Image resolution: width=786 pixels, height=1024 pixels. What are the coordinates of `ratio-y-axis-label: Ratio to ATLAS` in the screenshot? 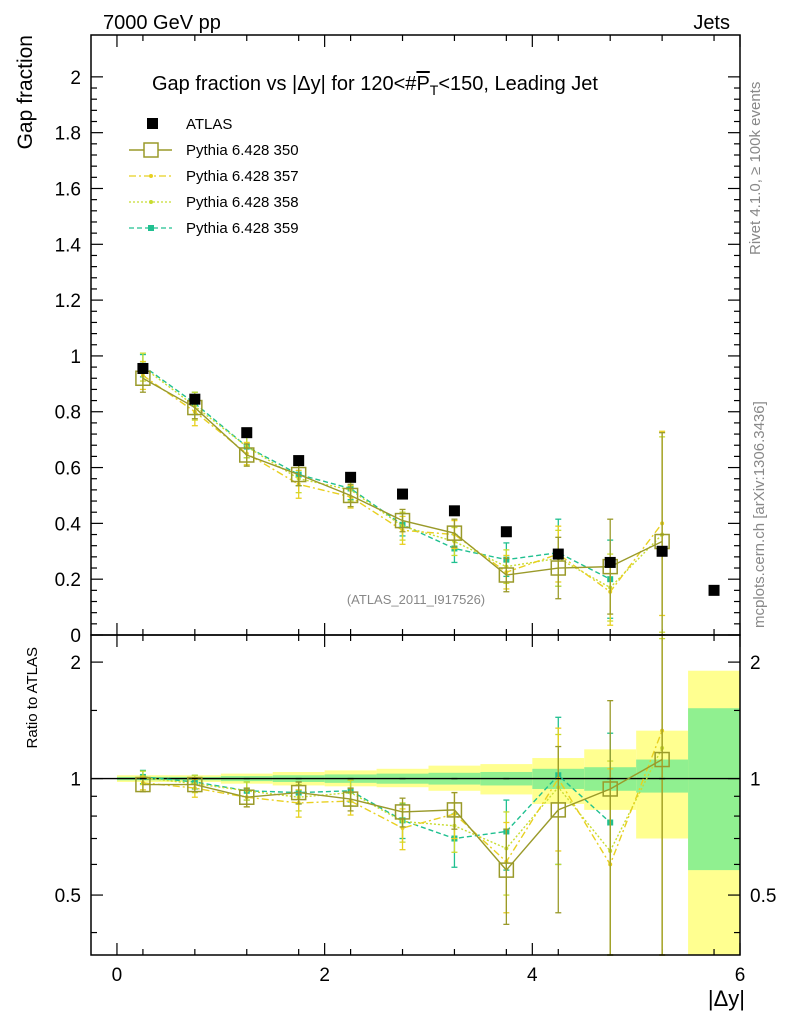 It's located at (32, 697).